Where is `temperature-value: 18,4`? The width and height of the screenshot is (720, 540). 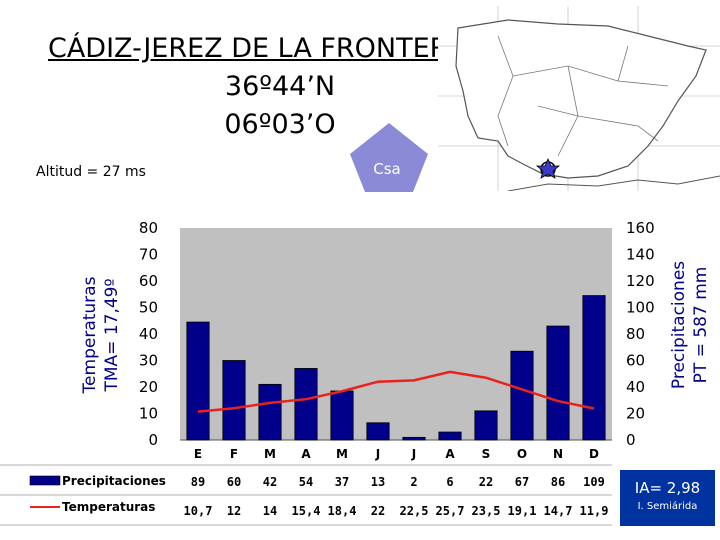 temperature-value: 18,4 is located at coordinates (342, 511).